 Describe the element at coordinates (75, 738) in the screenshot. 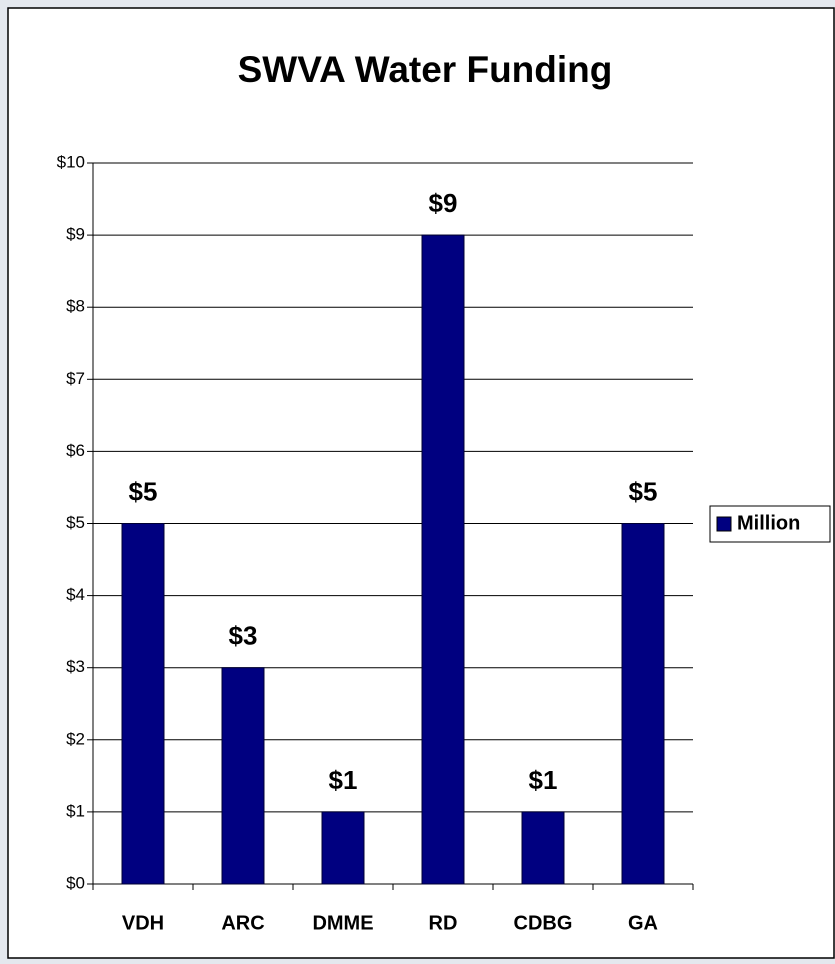

I see `y-tick-label: $2` at that location.